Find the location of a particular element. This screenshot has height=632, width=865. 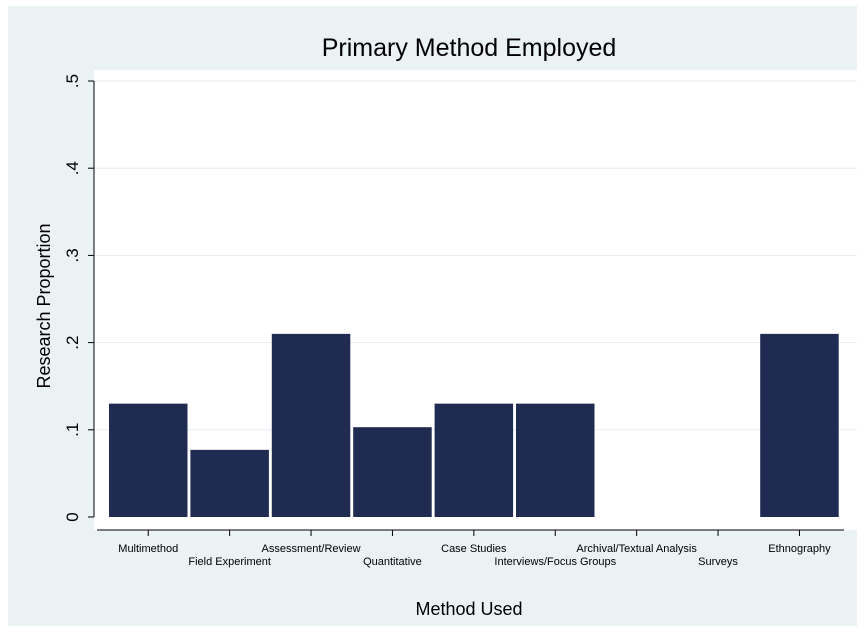

x-tick-label: Multimethod is located at coordinates (148, 549).